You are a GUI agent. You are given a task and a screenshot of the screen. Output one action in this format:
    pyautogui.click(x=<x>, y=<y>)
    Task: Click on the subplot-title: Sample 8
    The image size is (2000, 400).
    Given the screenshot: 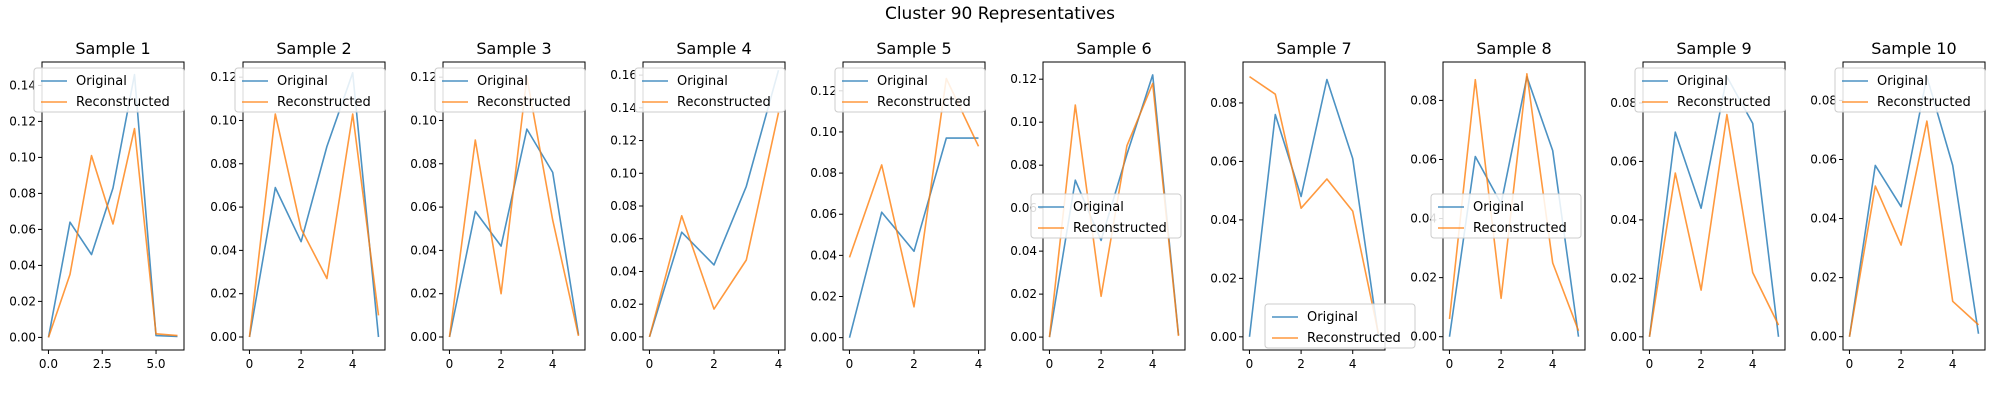 What is the action you would take?
    pyautogui.click(x=1513, y=48)
    